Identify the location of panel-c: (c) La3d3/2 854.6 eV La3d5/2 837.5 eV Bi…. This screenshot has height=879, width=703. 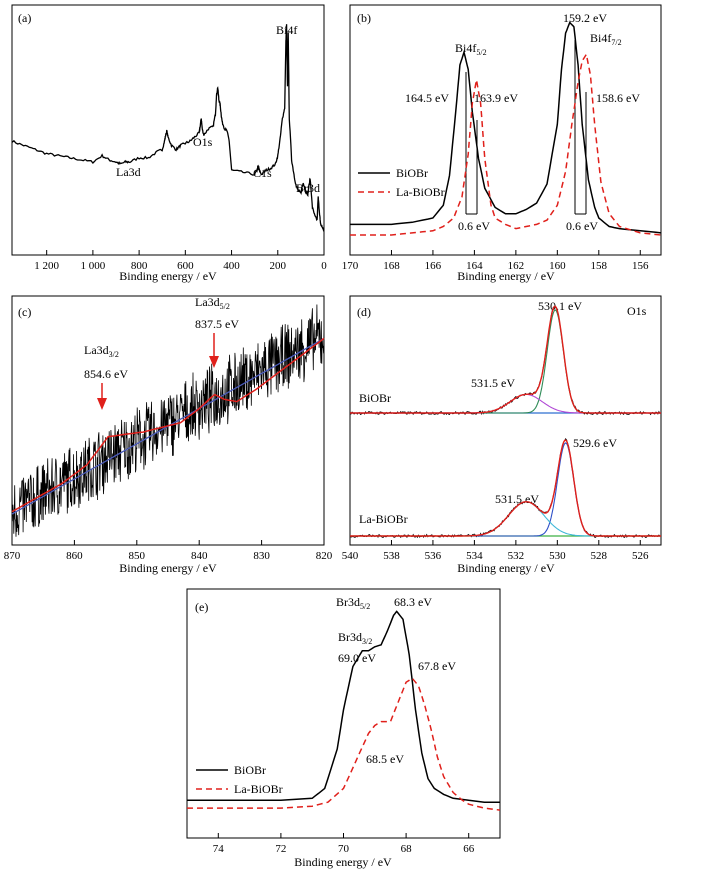
(168, 435).